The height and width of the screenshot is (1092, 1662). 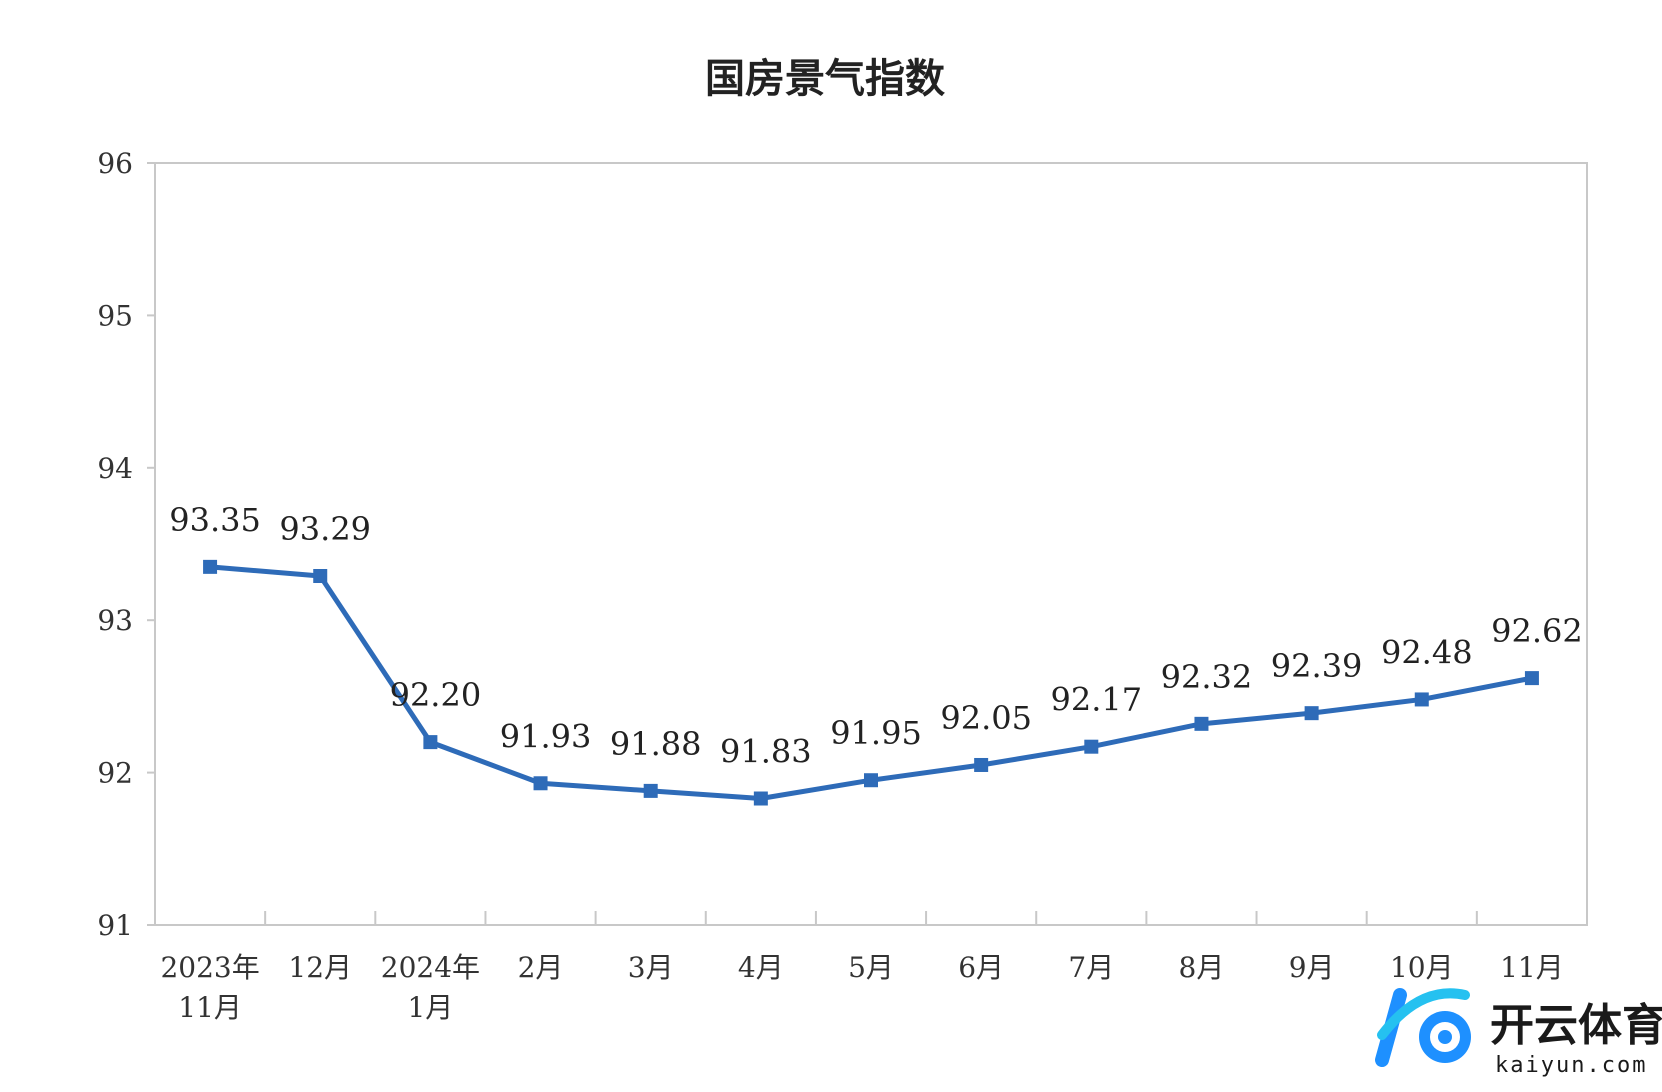 What do you see at coordinates (1427, 652) in the screenshot?
I see `data-label: 92.48` at bounding box center [1427, 652].